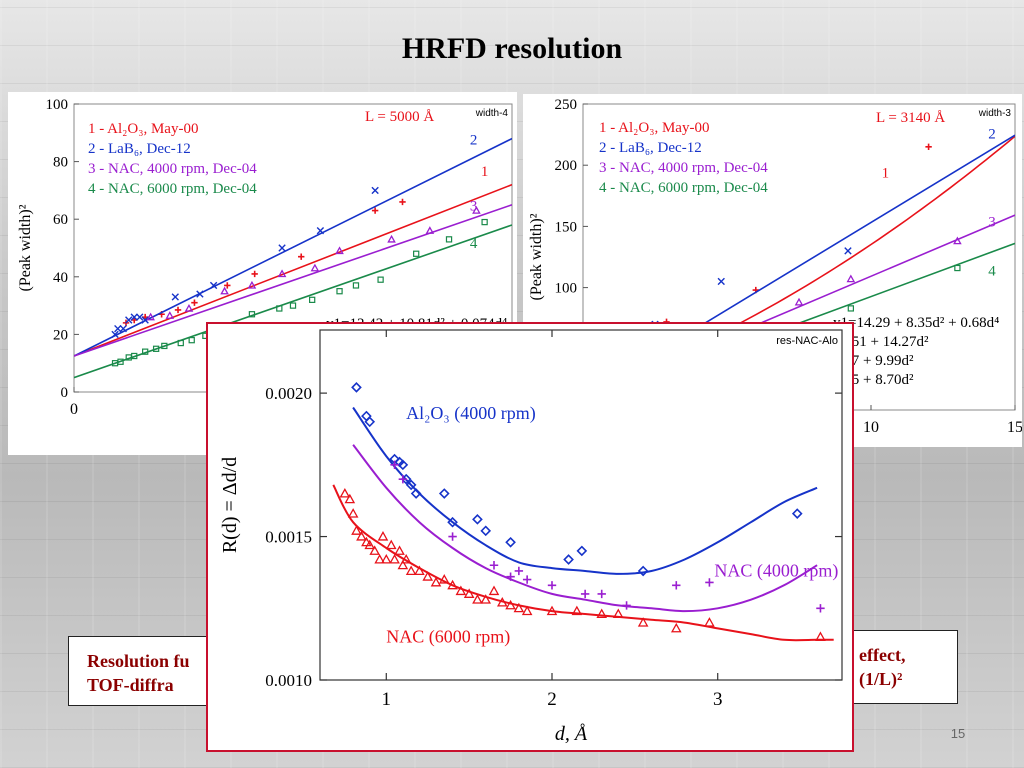 Image resolution: width=1024 pixels, height=768 pixels. Describe the element at coordinates (172, 169) in the screenshot. I see `legend-entry: 3 - NAC, 4000 rpm, Dec-04` at that location.